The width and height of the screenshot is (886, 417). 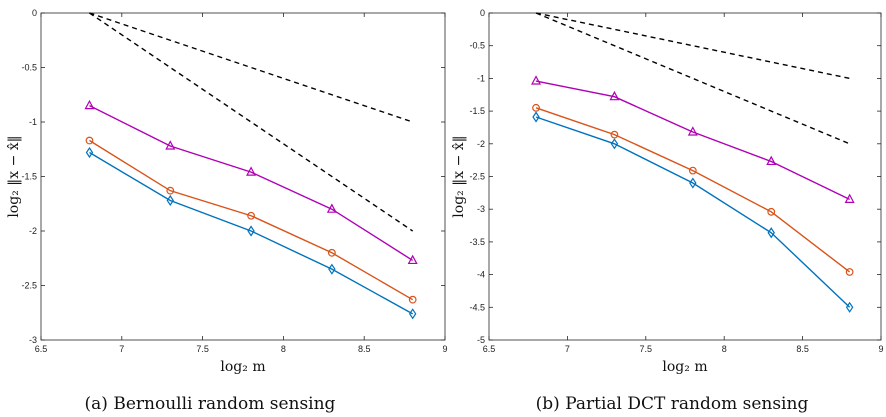 What do you see at coordinates (672, 404) in the screenshot?
I see `panel-caption: (b) Partial DCT random sensing` at bounding box center [672, 404].